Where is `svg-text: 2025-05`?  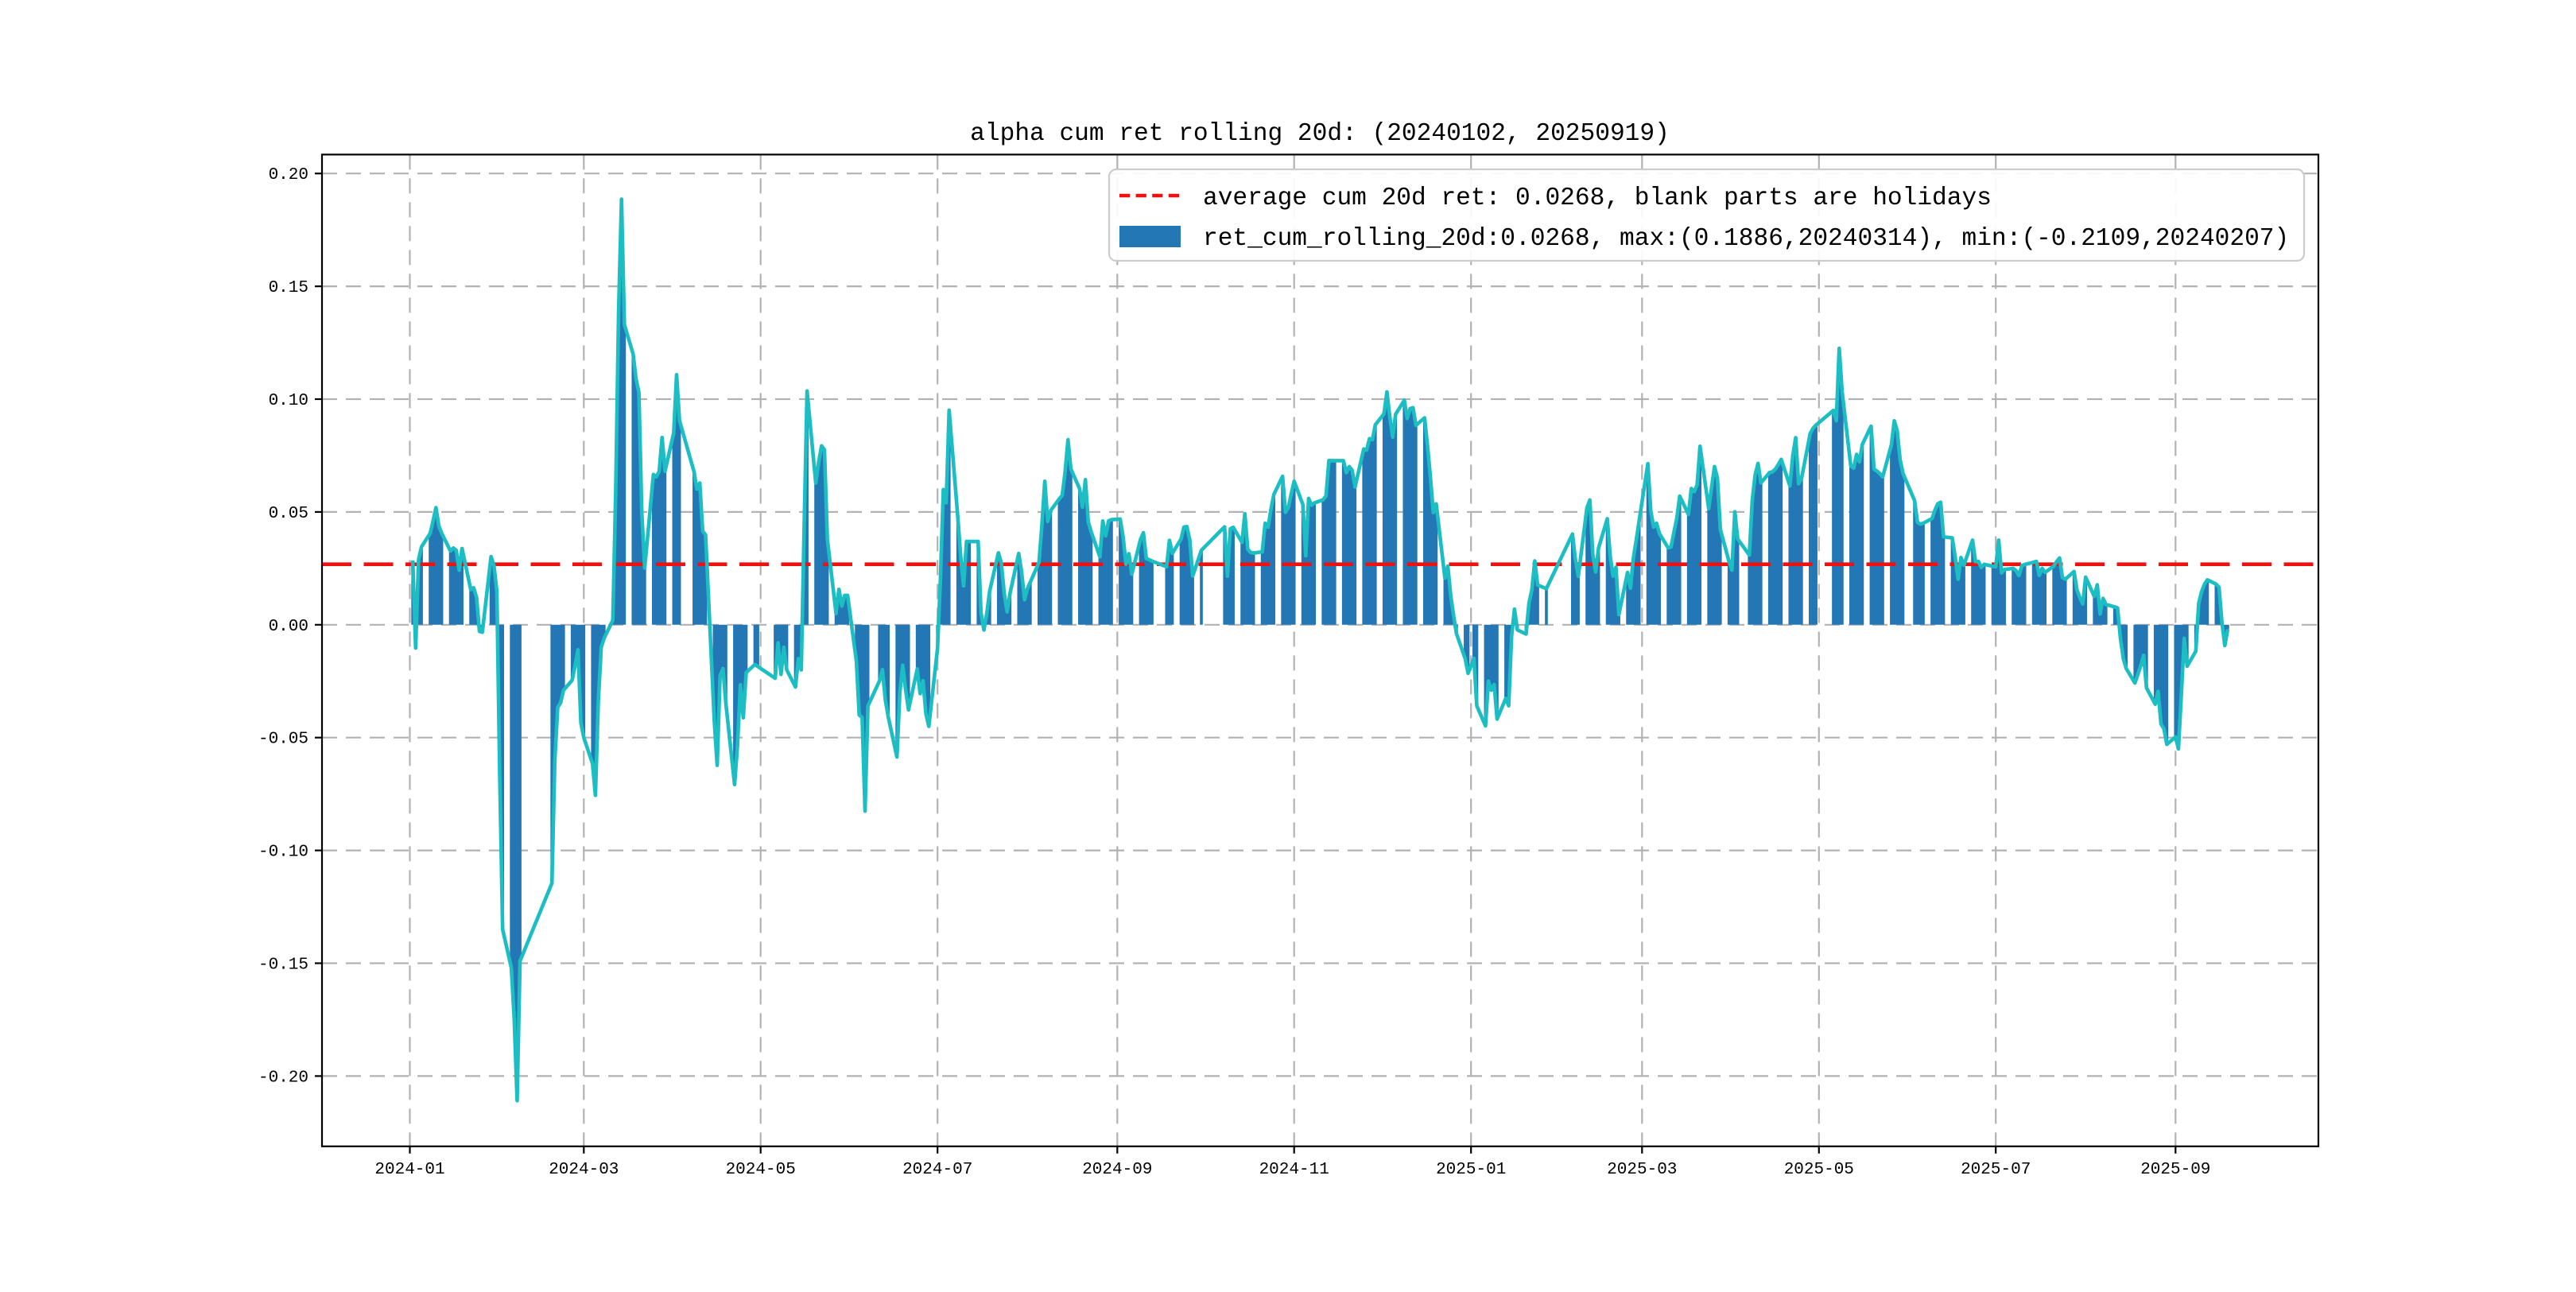 svg-text: 2025-05 is located at coordinates (1819, 1170).